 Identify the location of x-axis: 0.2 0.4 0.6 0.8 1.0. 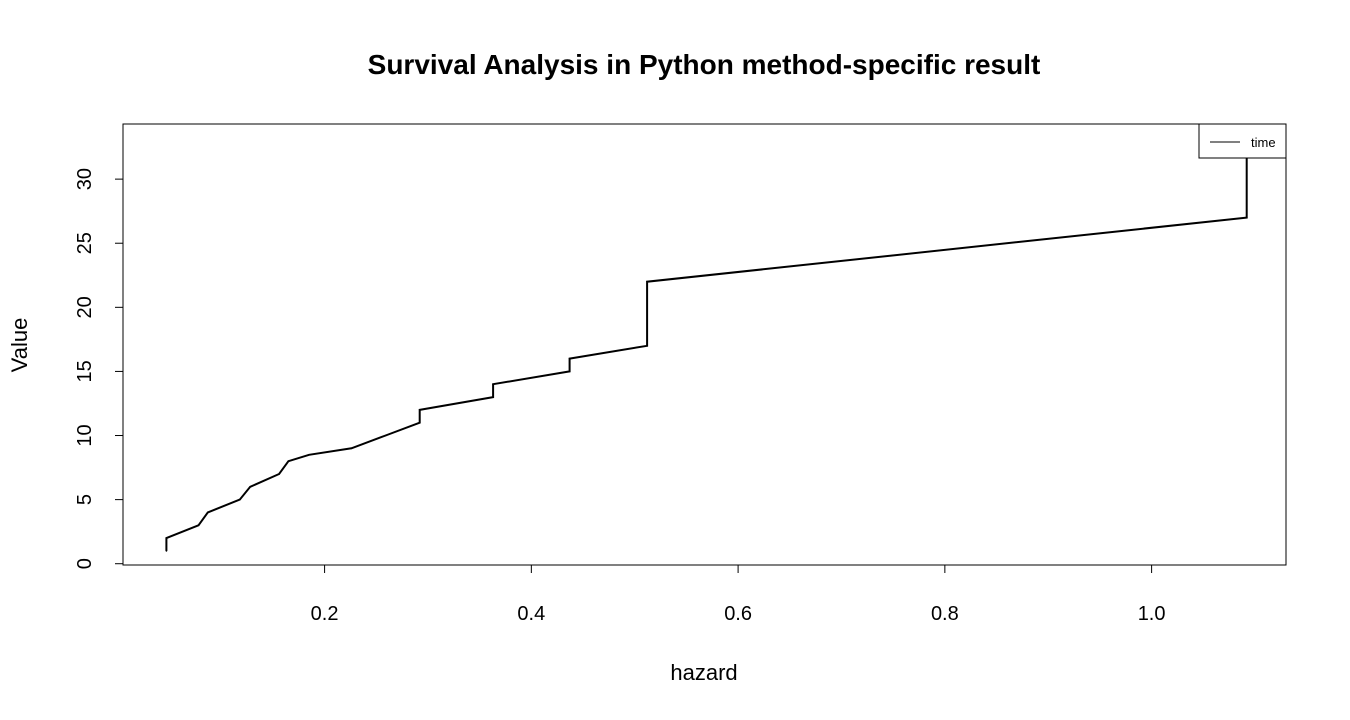
(738, 594).